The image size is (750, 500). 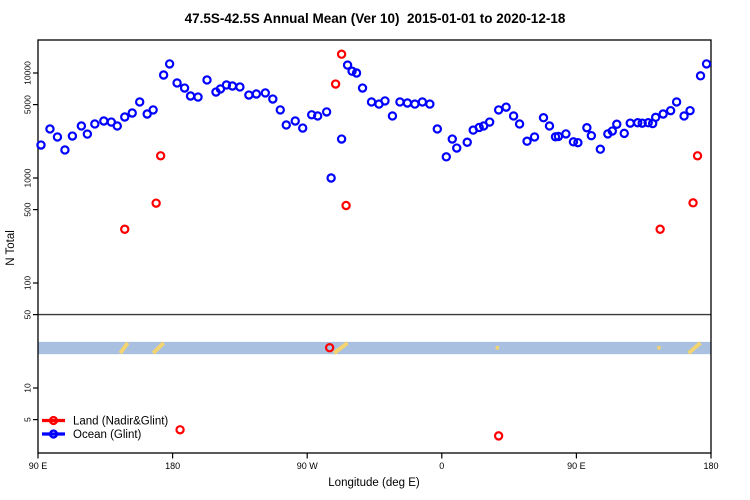 I want to click on y-tick-label: 100, so click(x=28, y=283).